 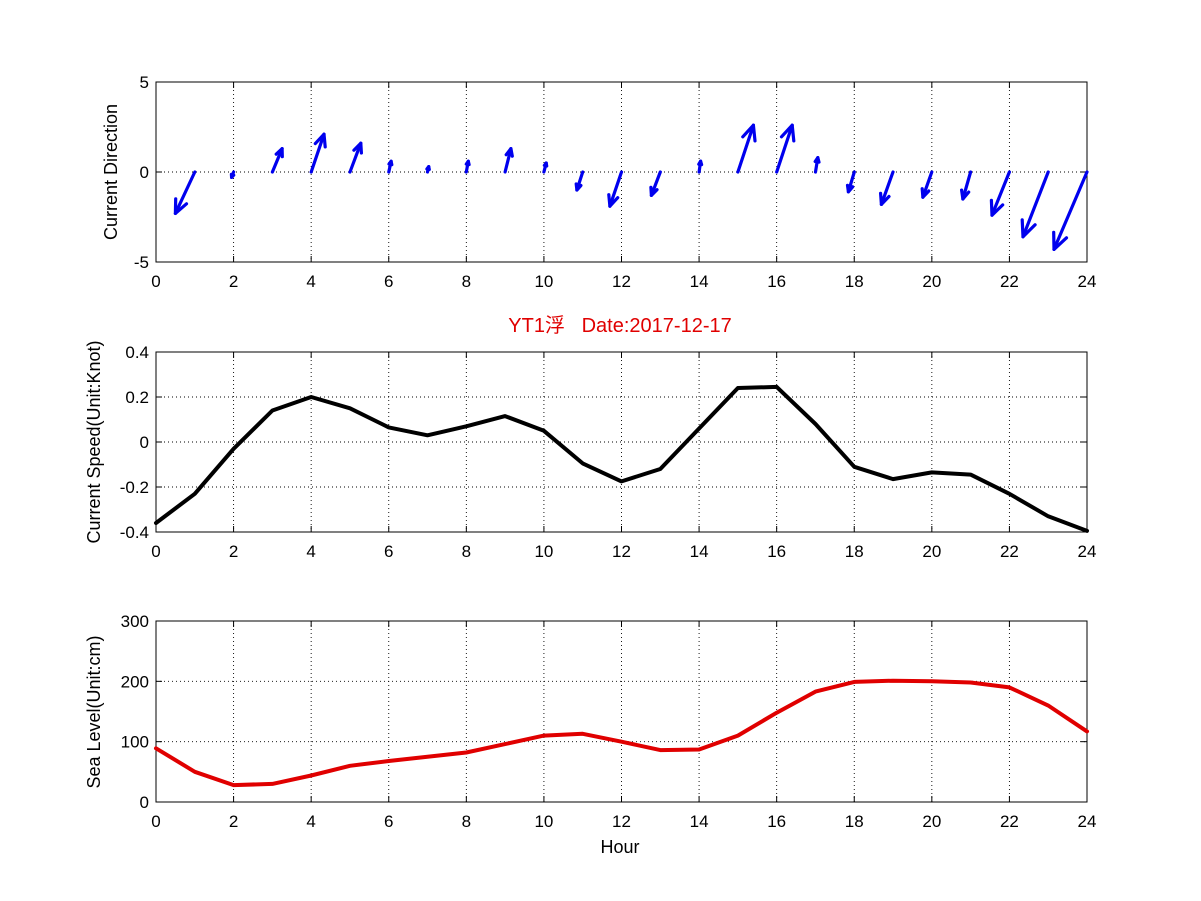 What do you see at coordinates (854, 281) in the screenshot?
I see `direction-xtick-label: 18` at bounding box center [854, 281].